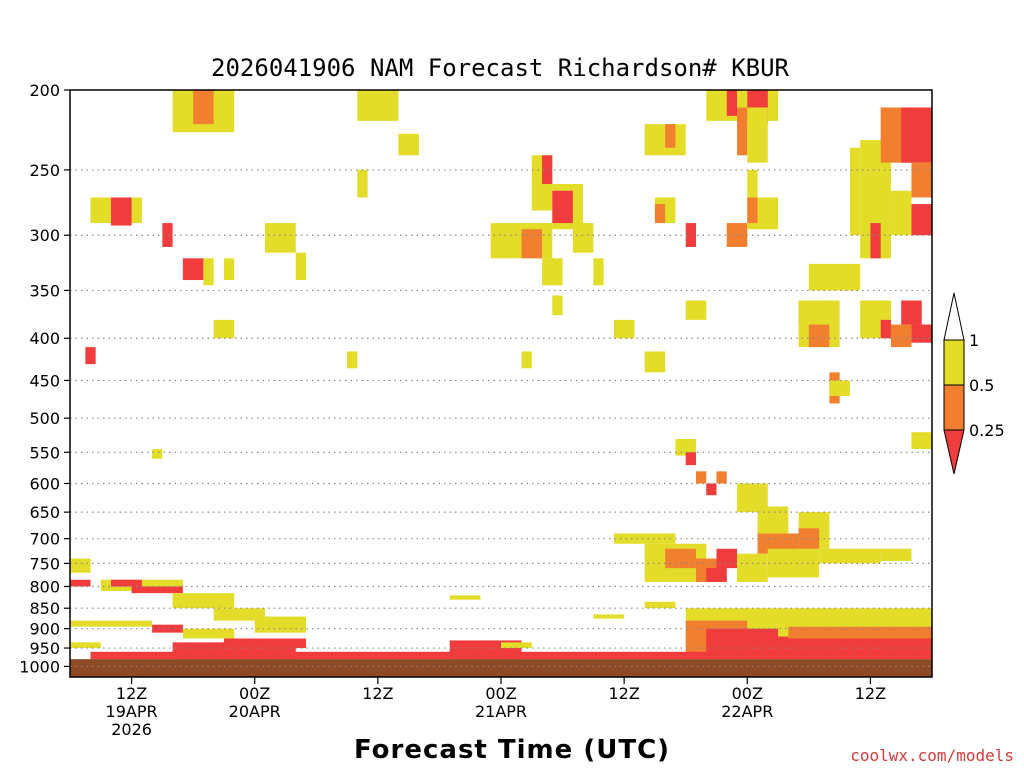 Image resolution: width=1024 pixels, height=768 pixels. I want to click on y-tick-label-700: 700, so click(44, 539).